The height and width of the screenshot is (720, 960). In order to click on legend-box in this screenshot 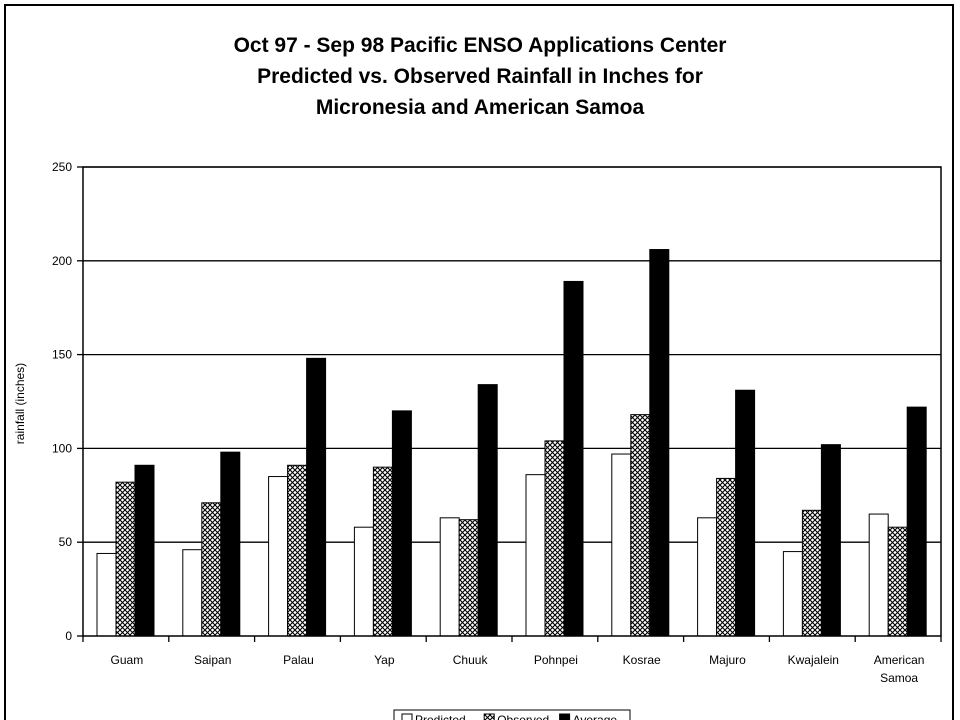, I will do `click(512, 714)`.